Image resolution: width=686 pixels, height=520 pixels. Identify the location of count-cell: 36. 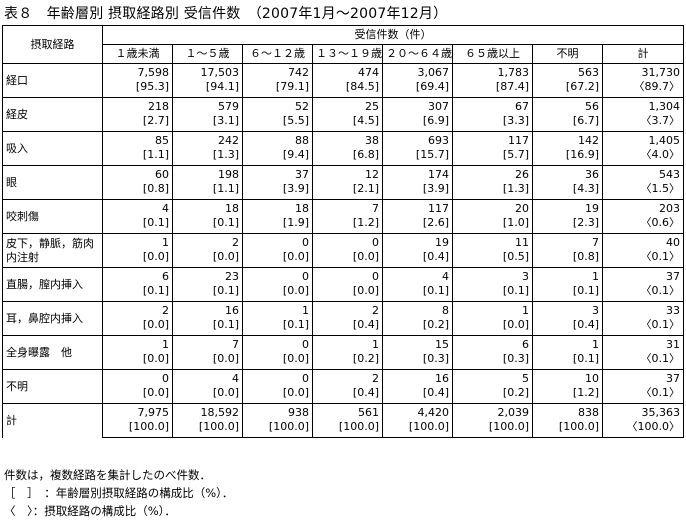
(567, 173).